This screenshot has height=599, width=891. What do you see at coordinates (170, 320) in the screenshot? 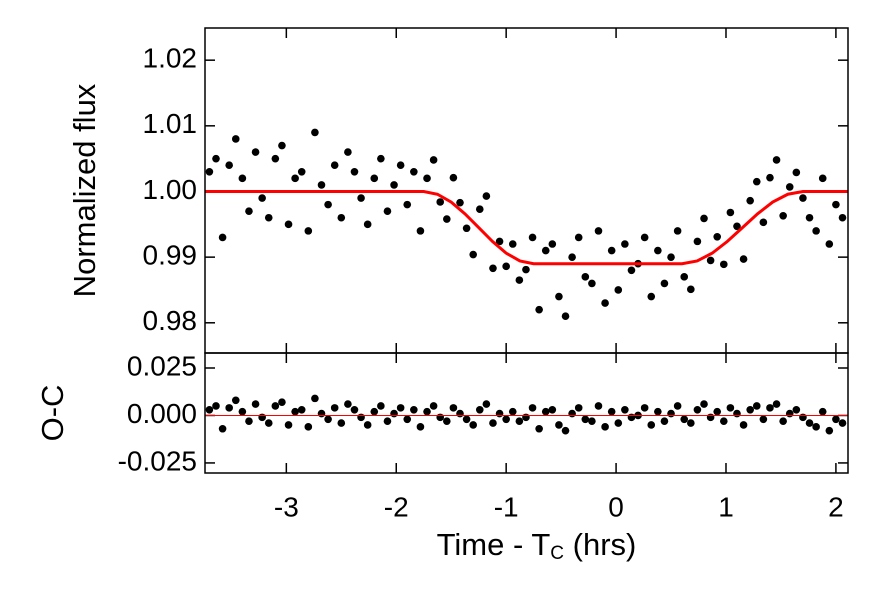
I see `y-tick-label: 0.98` at bounding box center [170, 320].